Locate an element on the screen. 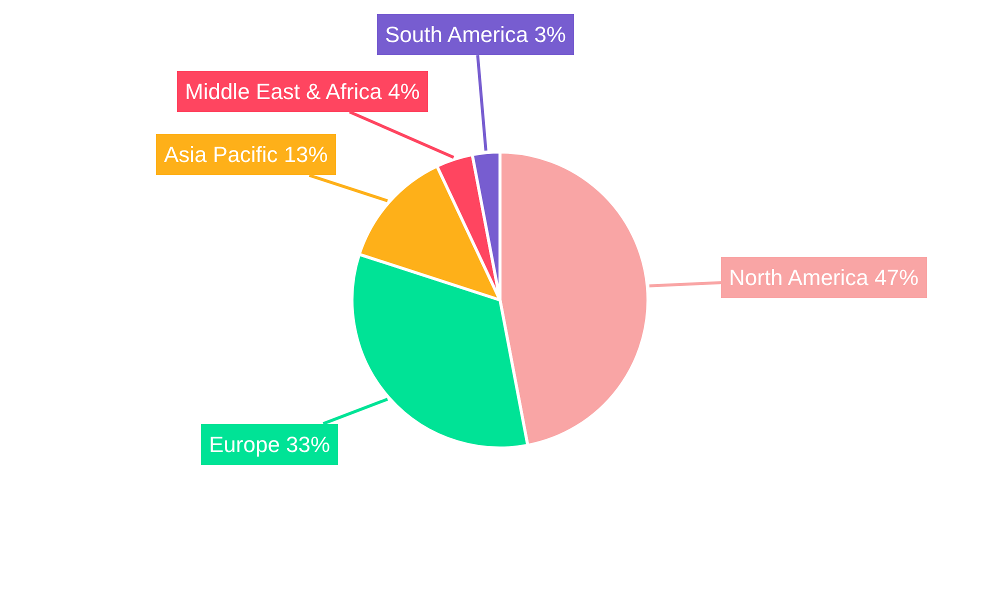  slice-label: South America 3% is located at coordinates (475, 34).